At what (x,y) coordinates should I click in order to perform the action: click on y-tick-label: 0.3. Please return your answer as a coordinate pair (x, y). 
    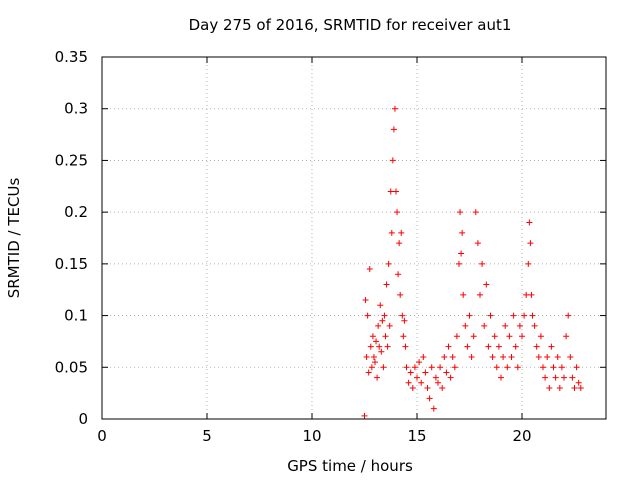
    Looking at the image, I should click on (76, 109).